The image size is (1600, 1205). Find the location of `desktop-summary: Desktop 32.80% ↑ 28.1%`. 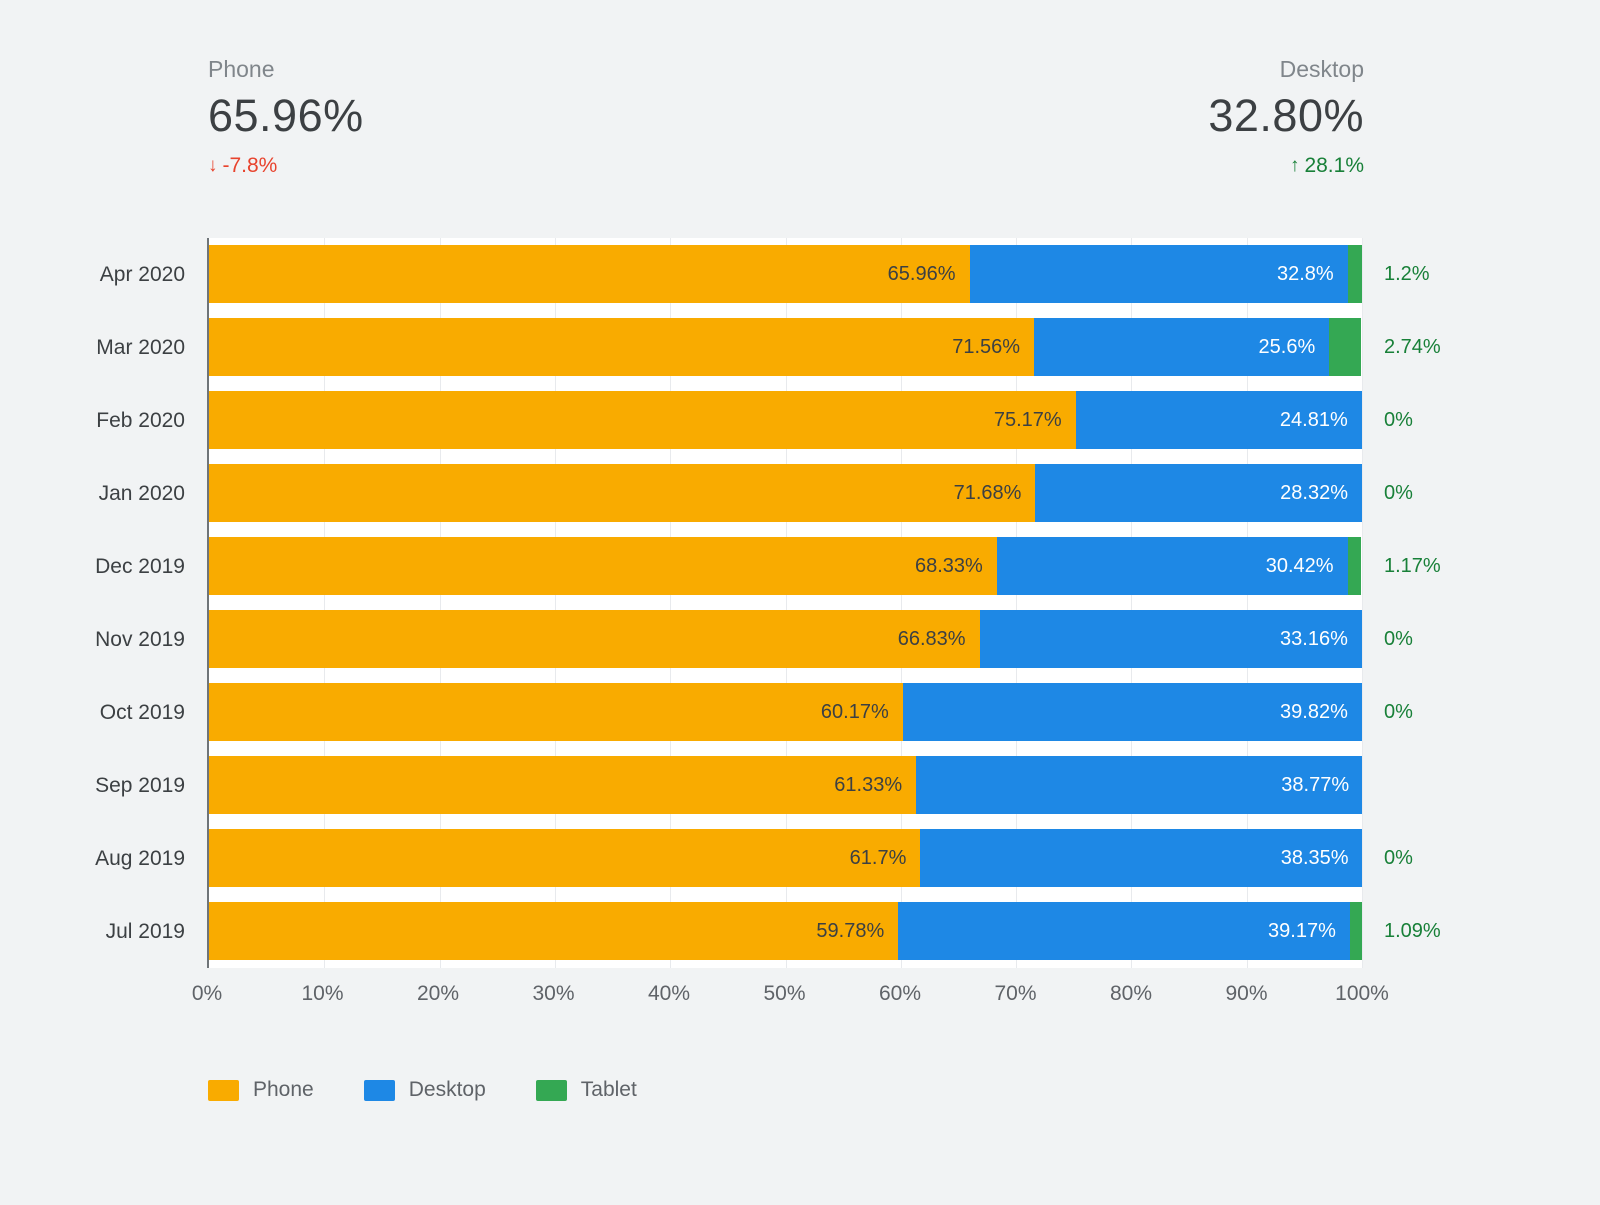

desktop-summary: Desktop 32.80% ↑ 28.1% is located at coordinates (1286, 117).